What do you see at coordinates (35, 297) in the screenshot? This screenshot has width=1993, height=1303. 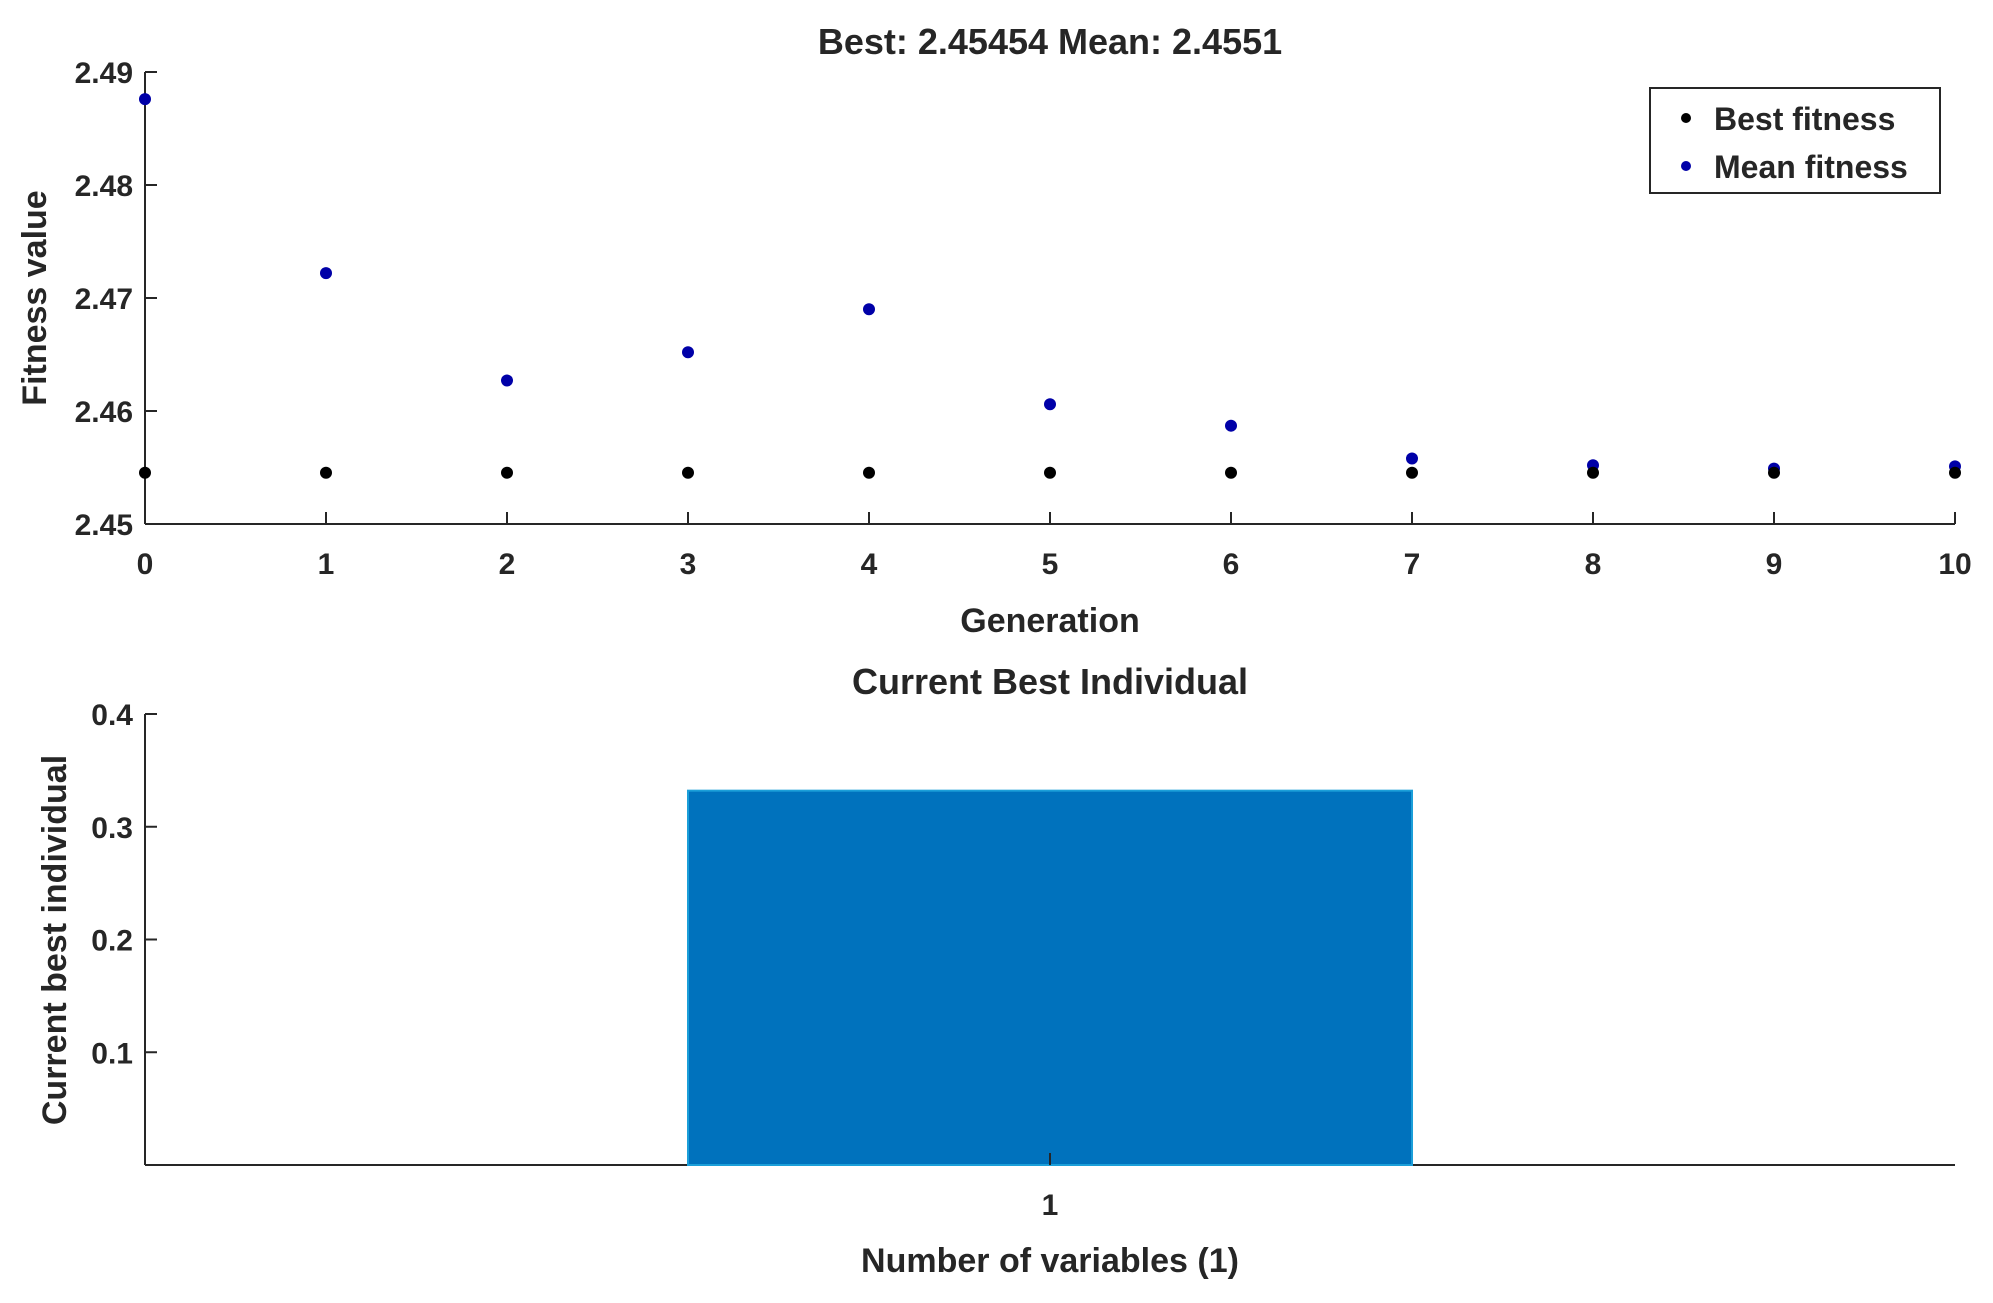 I see `fitness-y-label: Fitness value` at bounding box center [35, 297].